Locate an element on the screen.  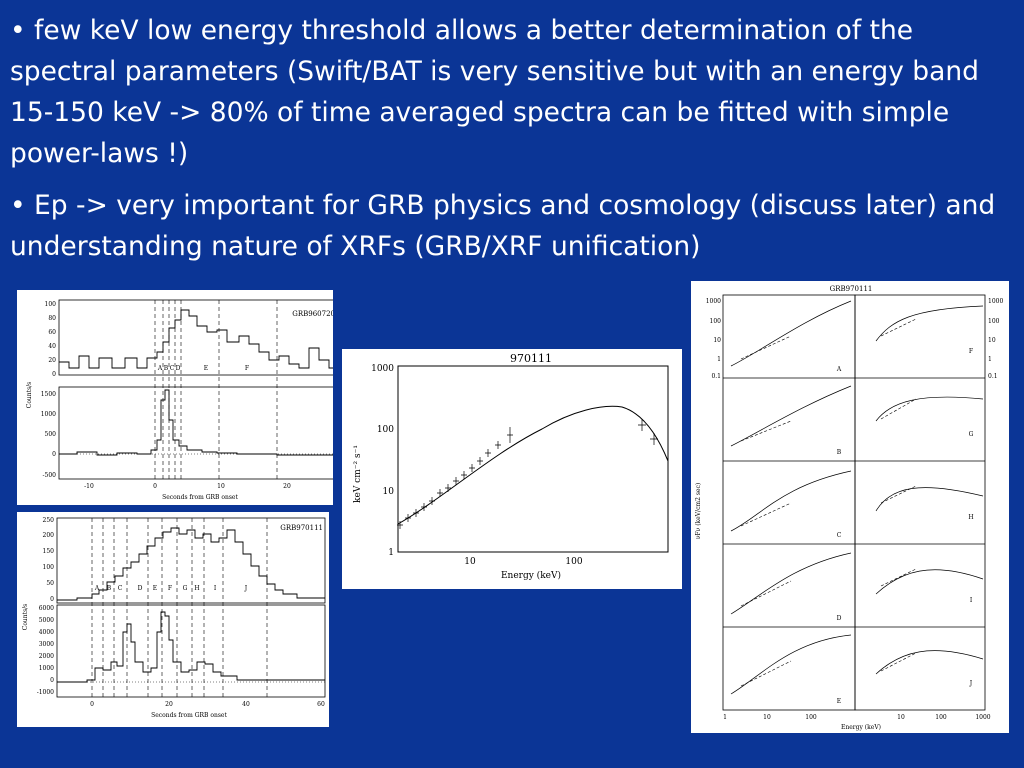
grid-ylabel: νFν (keV/cm2 sec) is located at coordinates (698, 511).